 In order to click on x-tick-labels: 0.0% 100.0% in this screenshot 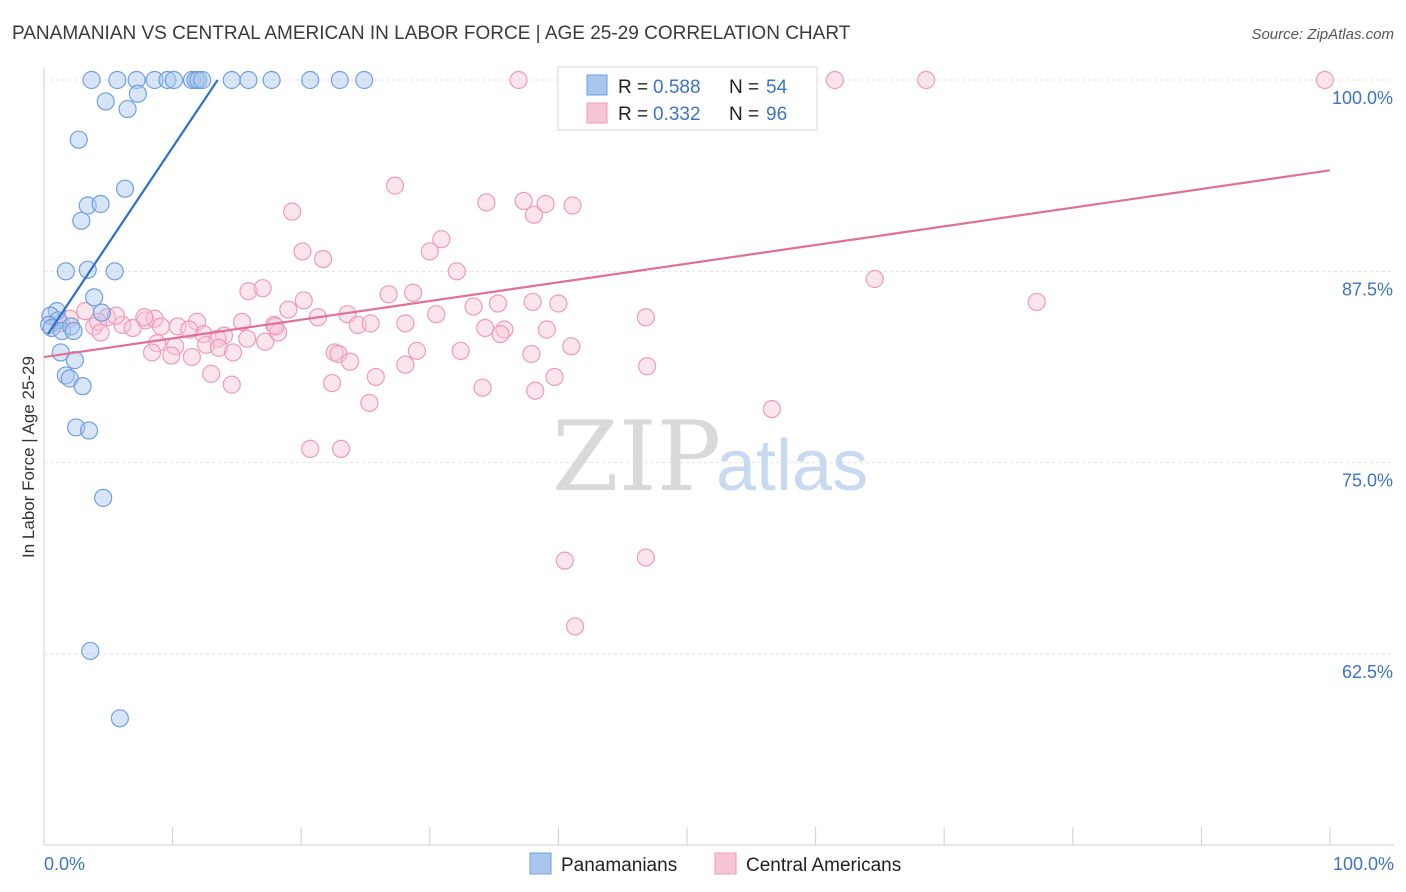, I will do `click(719, 864)`.